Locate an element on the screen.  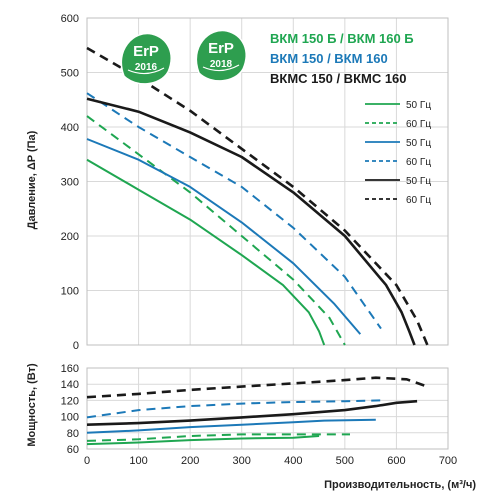
x-tick-label: 600 is located at coordinates (396, 461).